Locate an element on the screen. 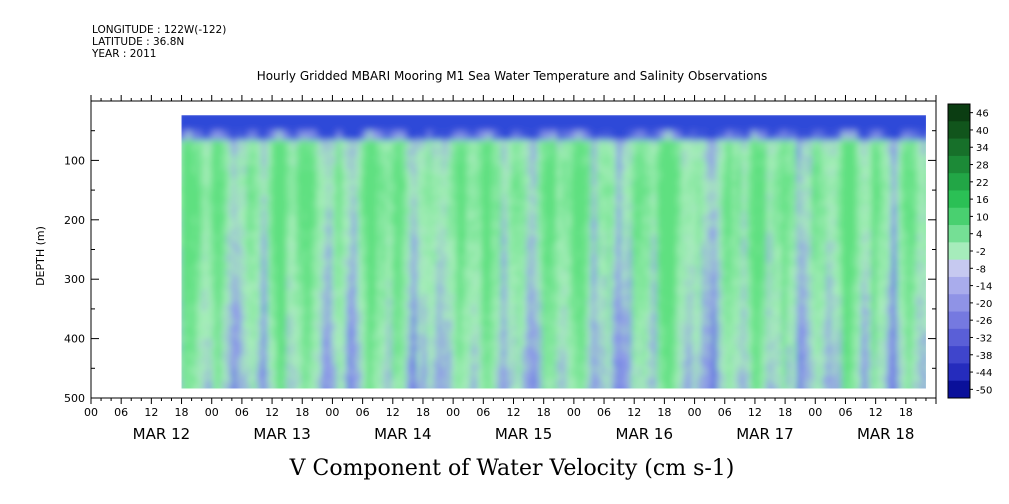 The image size is (1009, 504). colorbar-label: 16 is located at coordinates (982, 200).